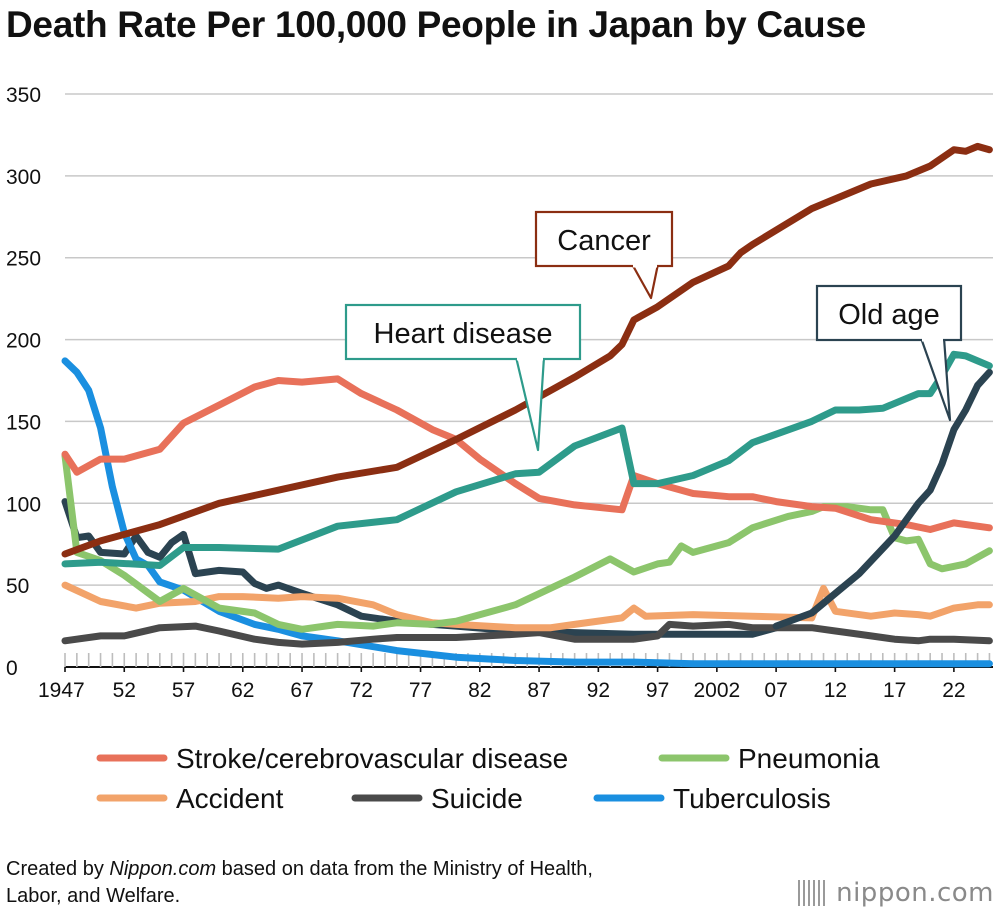 This screenshot has width=1000, height=916. I want to click on x-tick-label: 87, so click(538, 690).